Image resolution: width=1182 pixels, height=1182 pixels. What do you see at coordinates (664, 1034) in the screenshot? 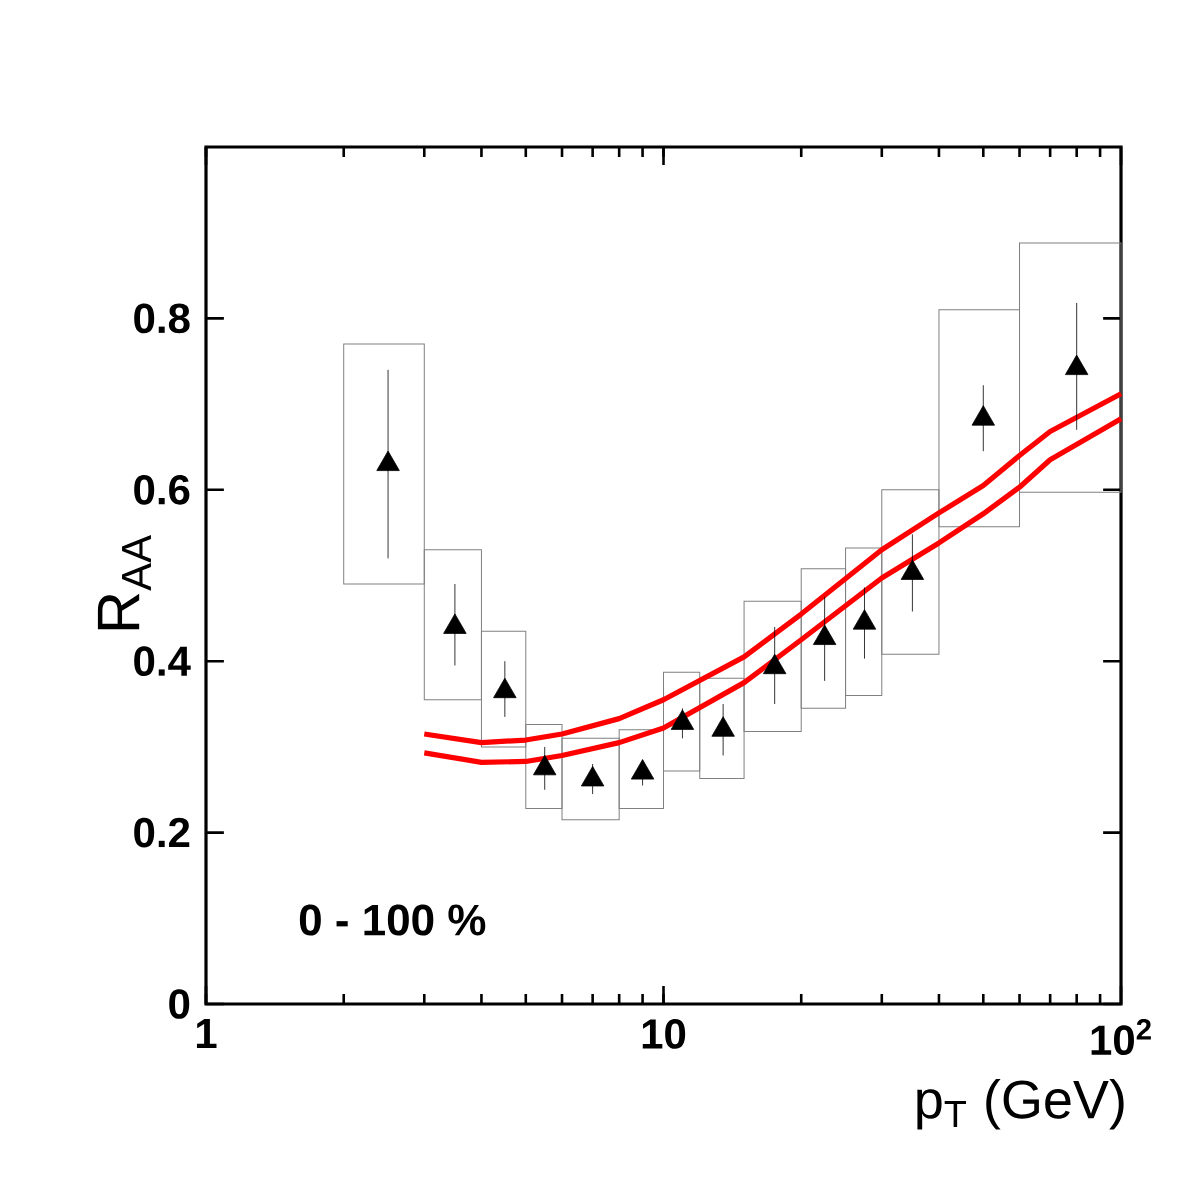
I see `x-tick-label: 10` at bounding box center [664, 1034].